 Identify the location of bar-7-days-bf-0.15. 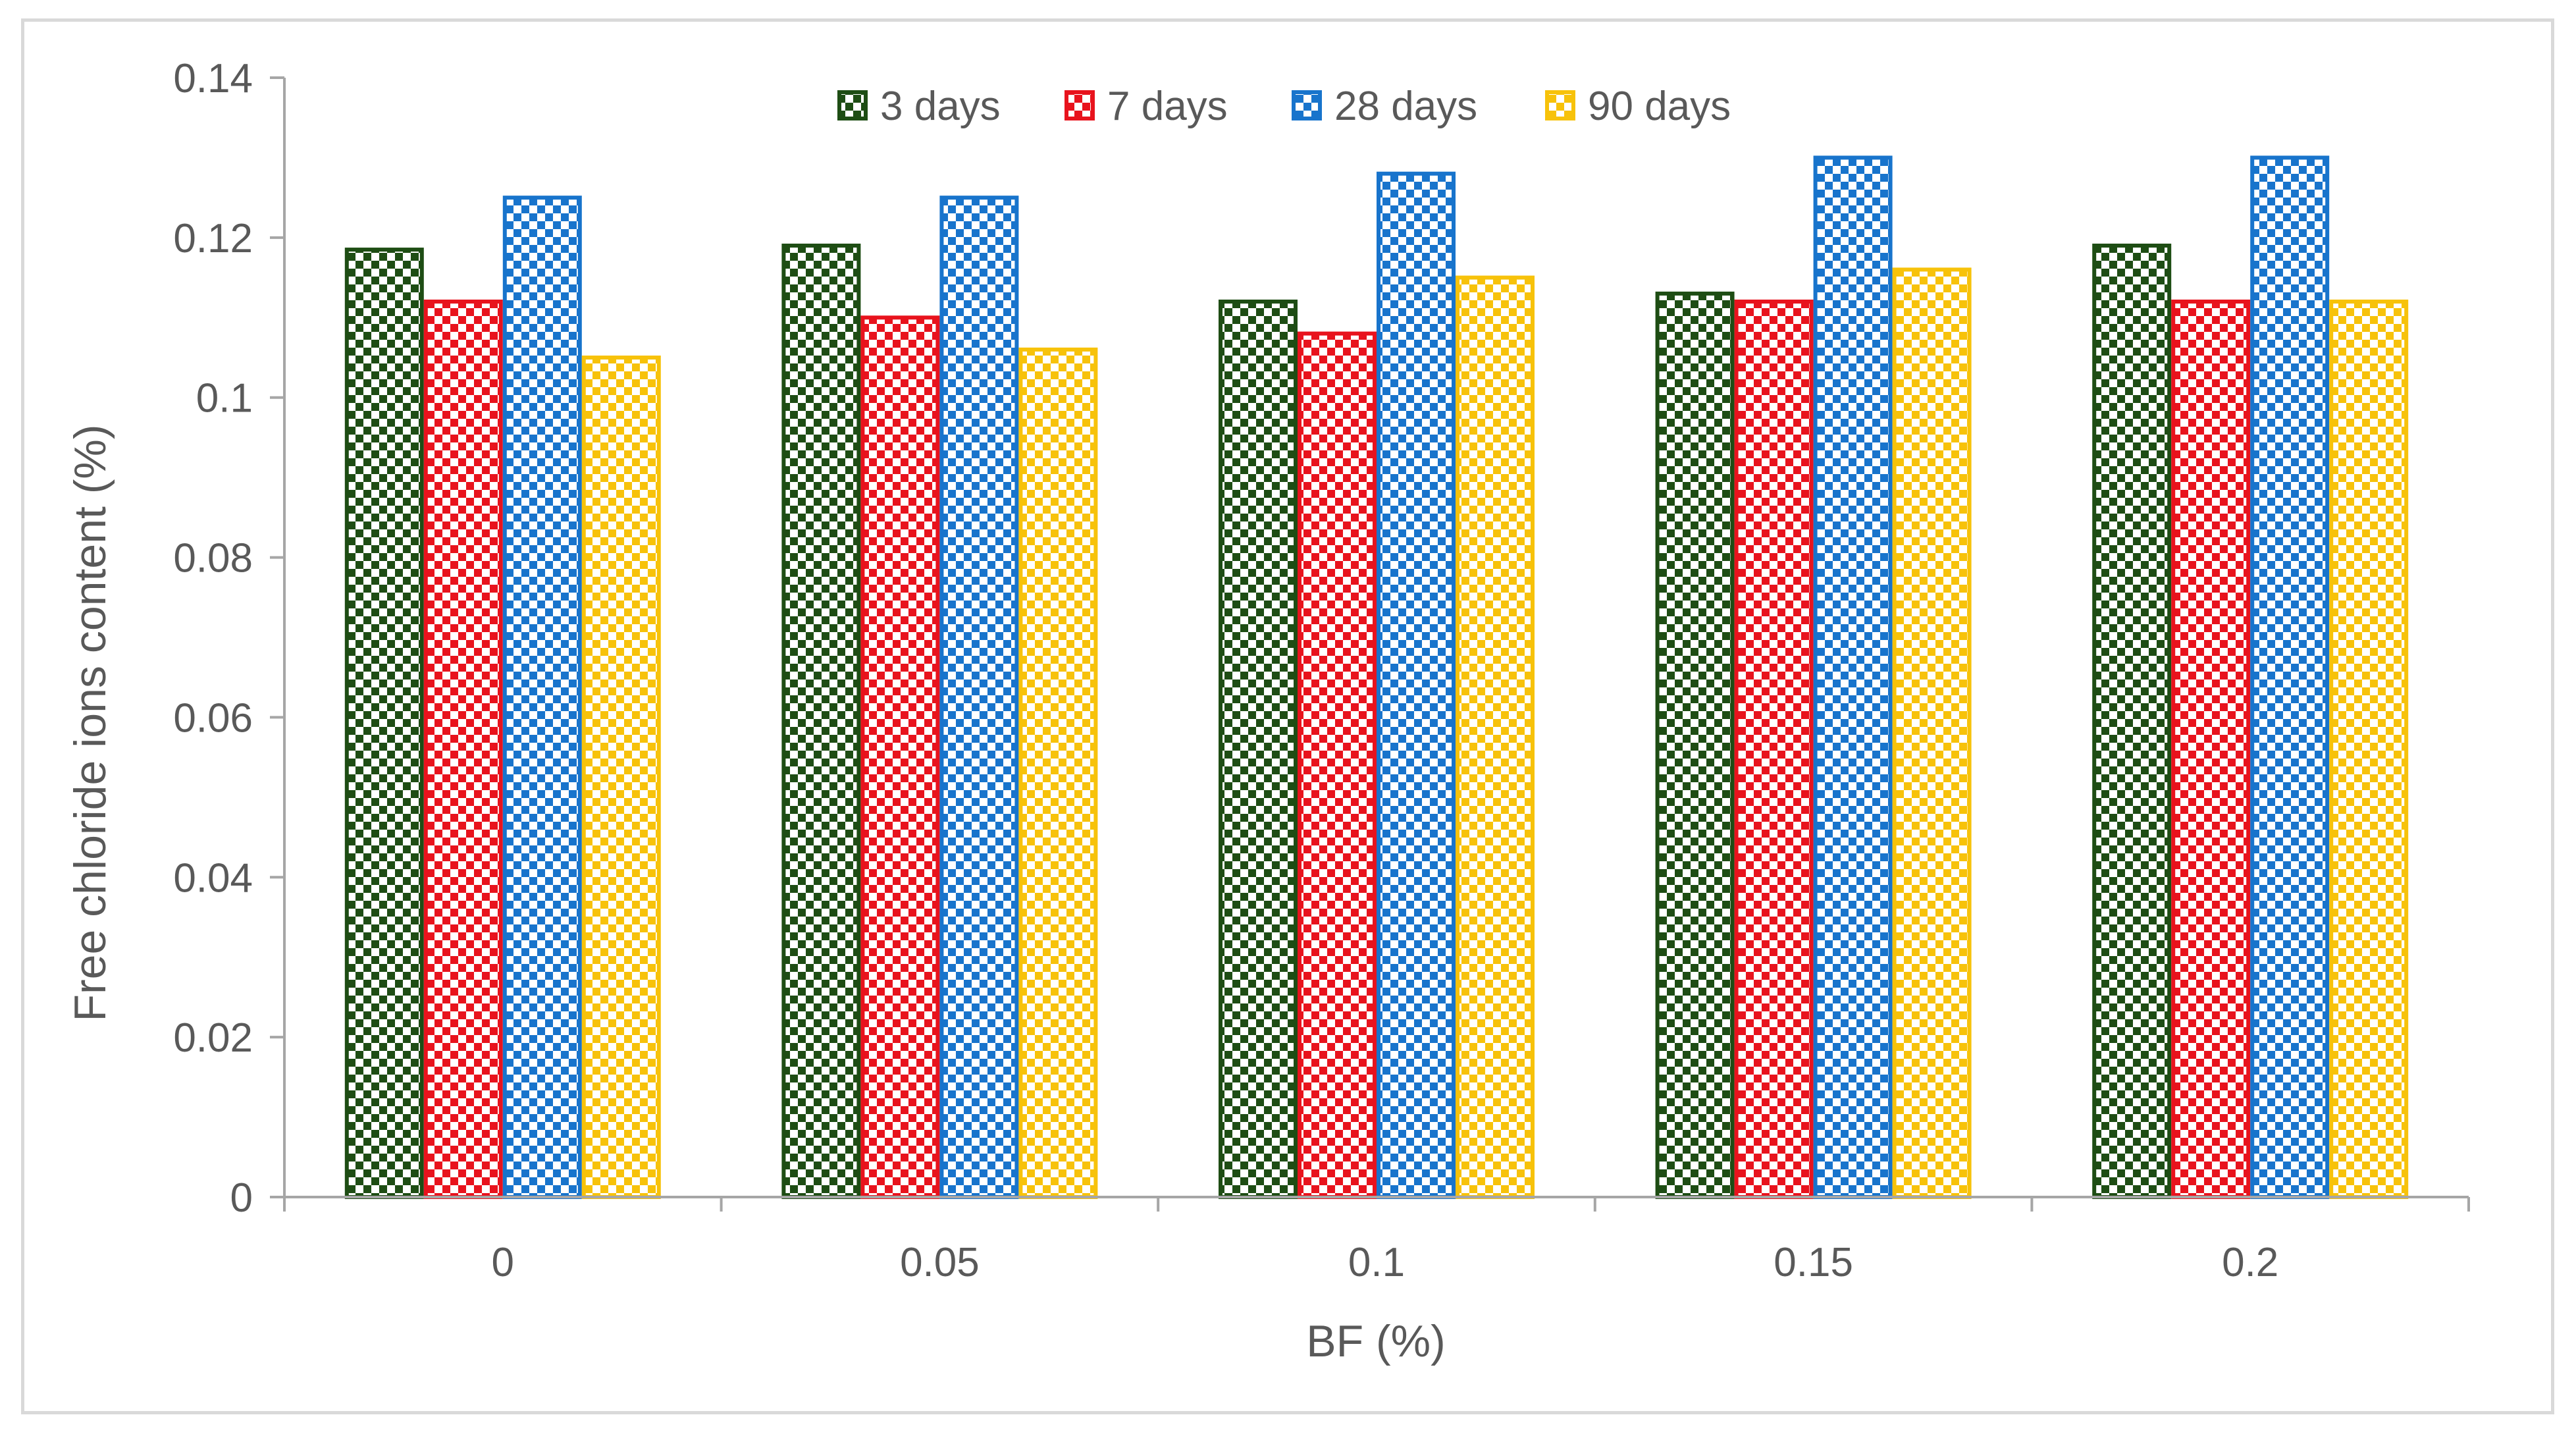
(1774, 749).